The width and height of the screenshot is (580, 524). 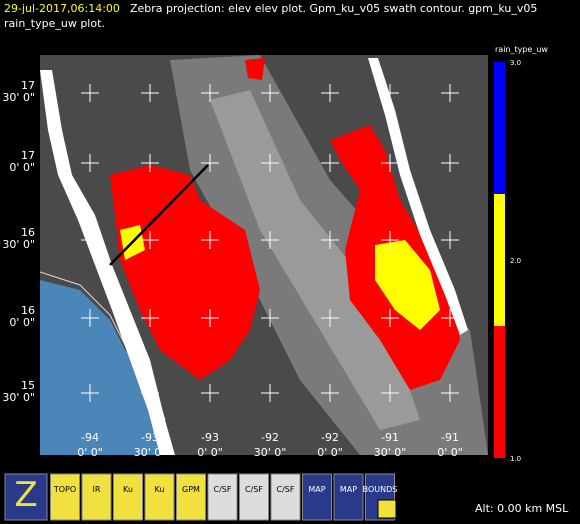 What do you see at coordinates (159, 215) in the screenshot?
I see `cross-section-line` at bounding box center [159, 215].